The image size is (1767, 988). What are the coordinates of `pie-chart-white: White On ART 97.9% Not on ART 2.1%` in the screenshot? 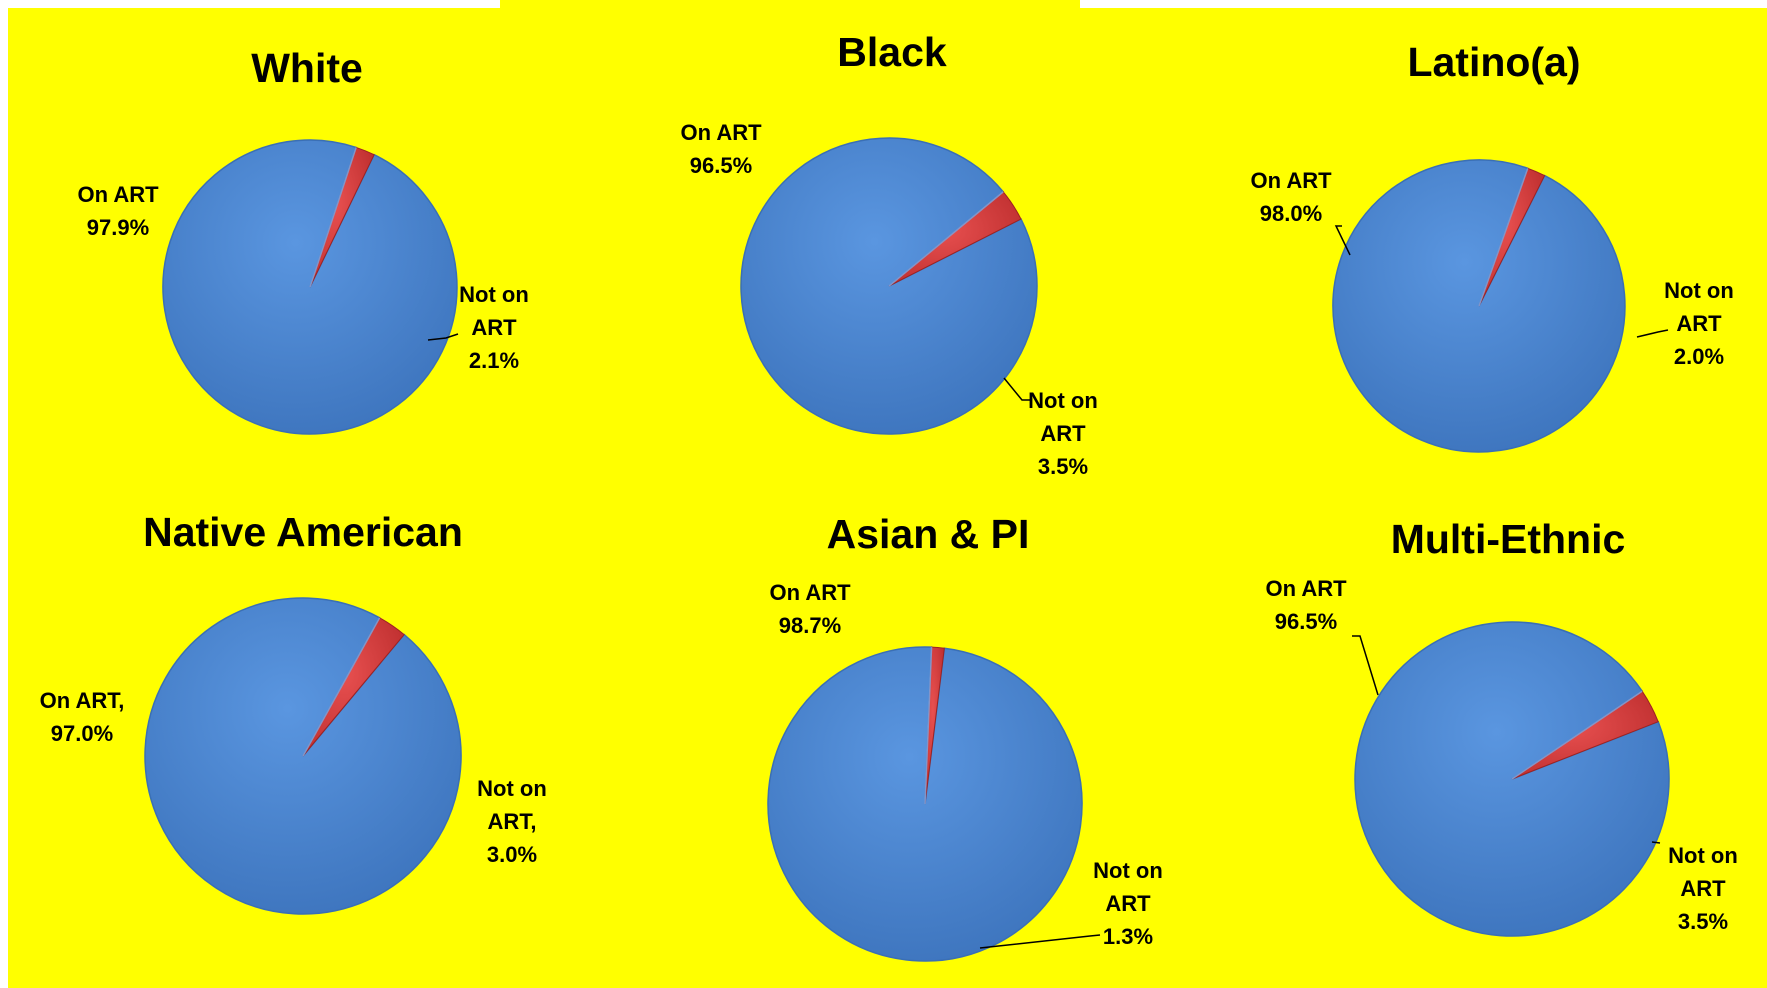 It's located at (303, 240).